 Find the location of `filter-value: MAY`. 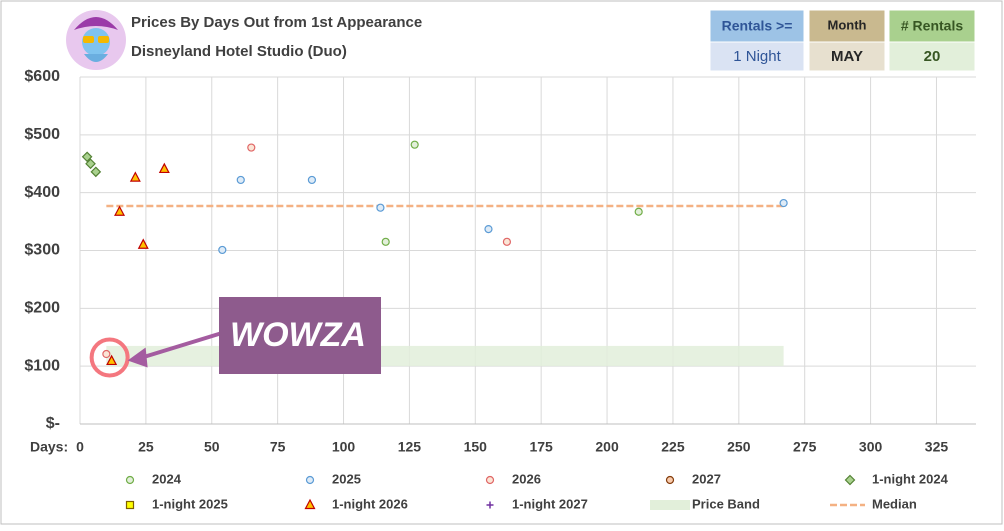

filter-value: MAY is located at coordinates (847, 56).